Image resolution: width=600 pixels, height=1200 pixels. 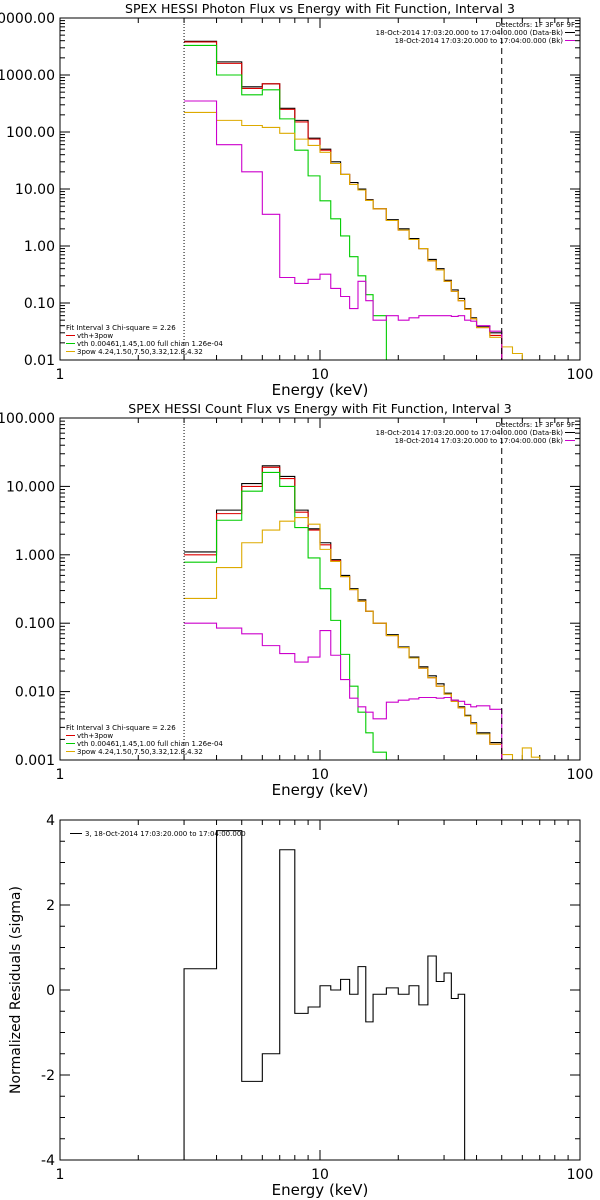 I want to click on y-tick-label: 10.00, so click(x=35, y=190).